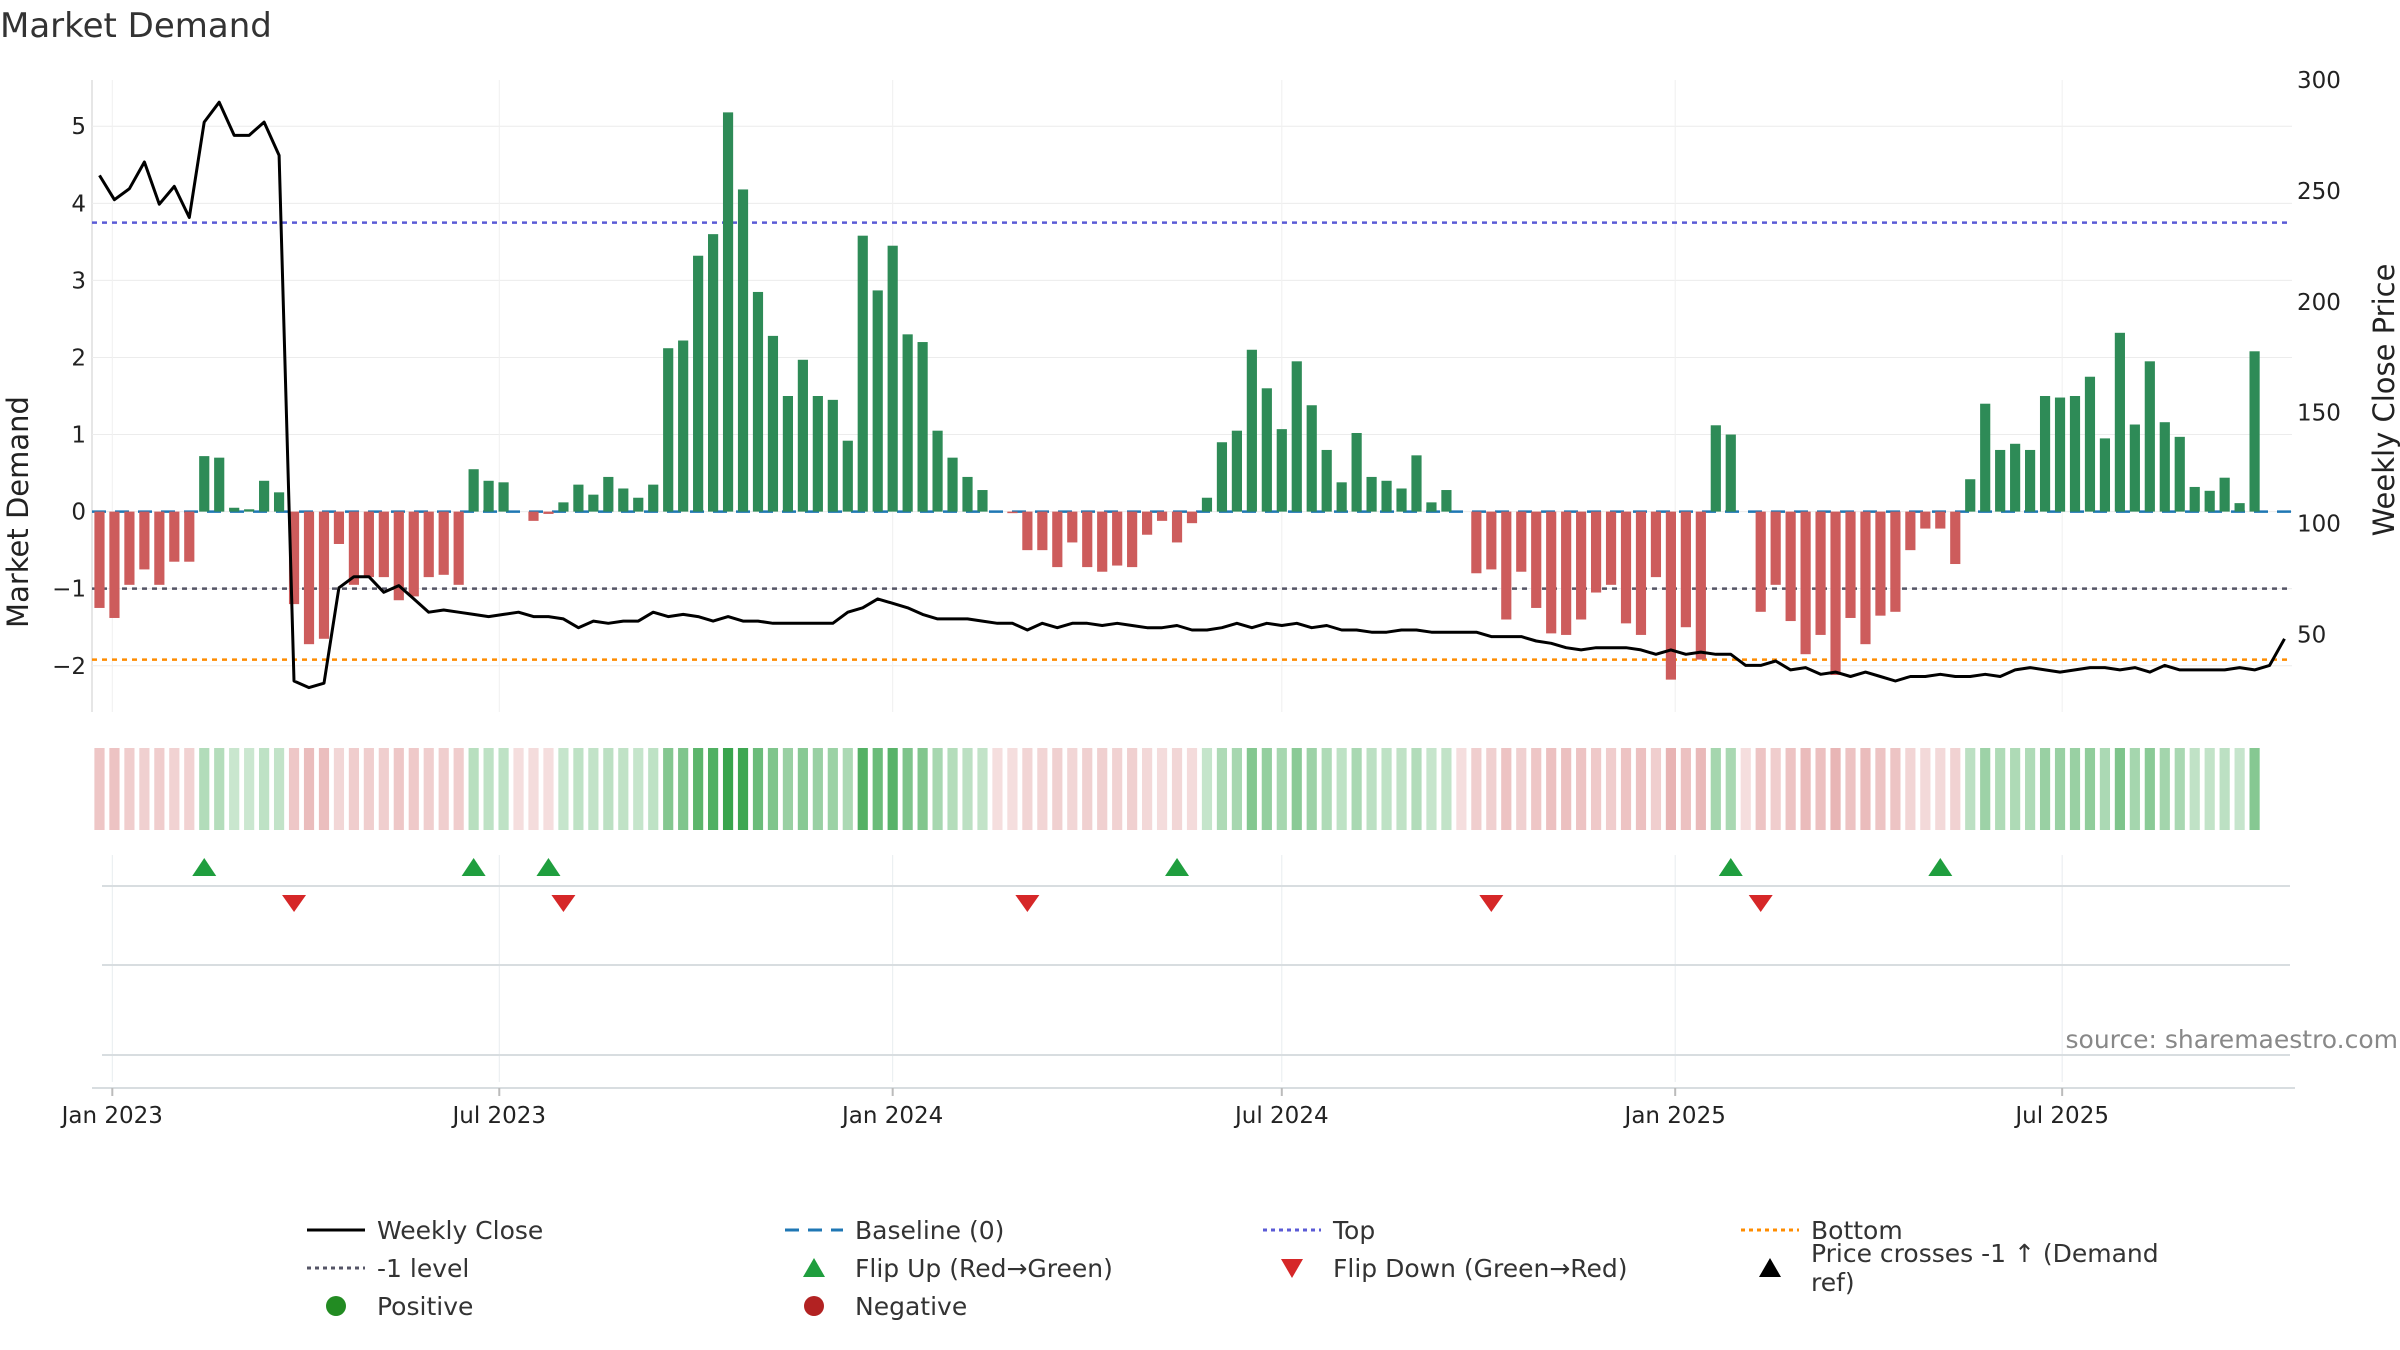  I want to click on legend-item-baseline: Baseline (0), so click(893, 1230).